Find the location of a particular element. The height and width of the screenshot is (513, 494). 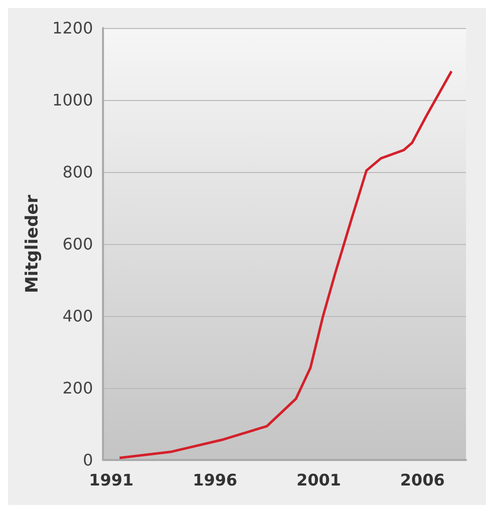

y-tick-label: 800 is located at coordinates (77, 172).